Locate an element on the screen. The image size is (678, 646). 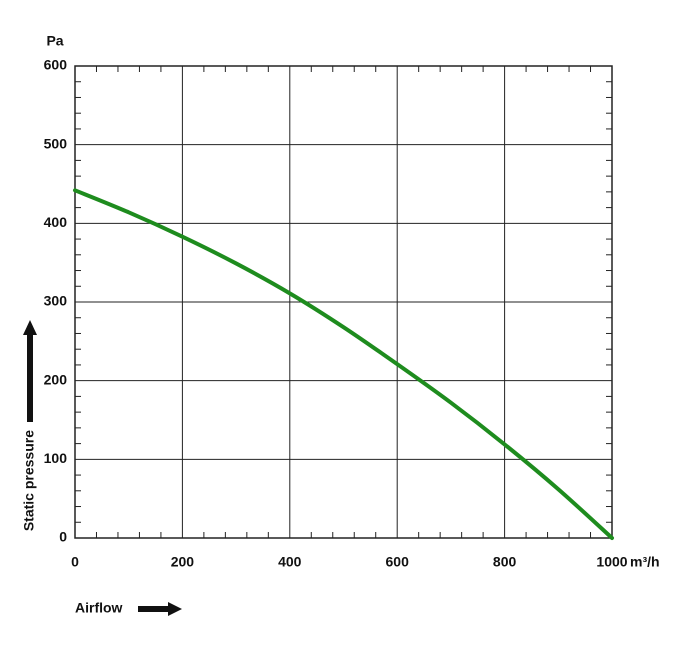
x-tick-label: 400 is located at coordinates (290, 562).